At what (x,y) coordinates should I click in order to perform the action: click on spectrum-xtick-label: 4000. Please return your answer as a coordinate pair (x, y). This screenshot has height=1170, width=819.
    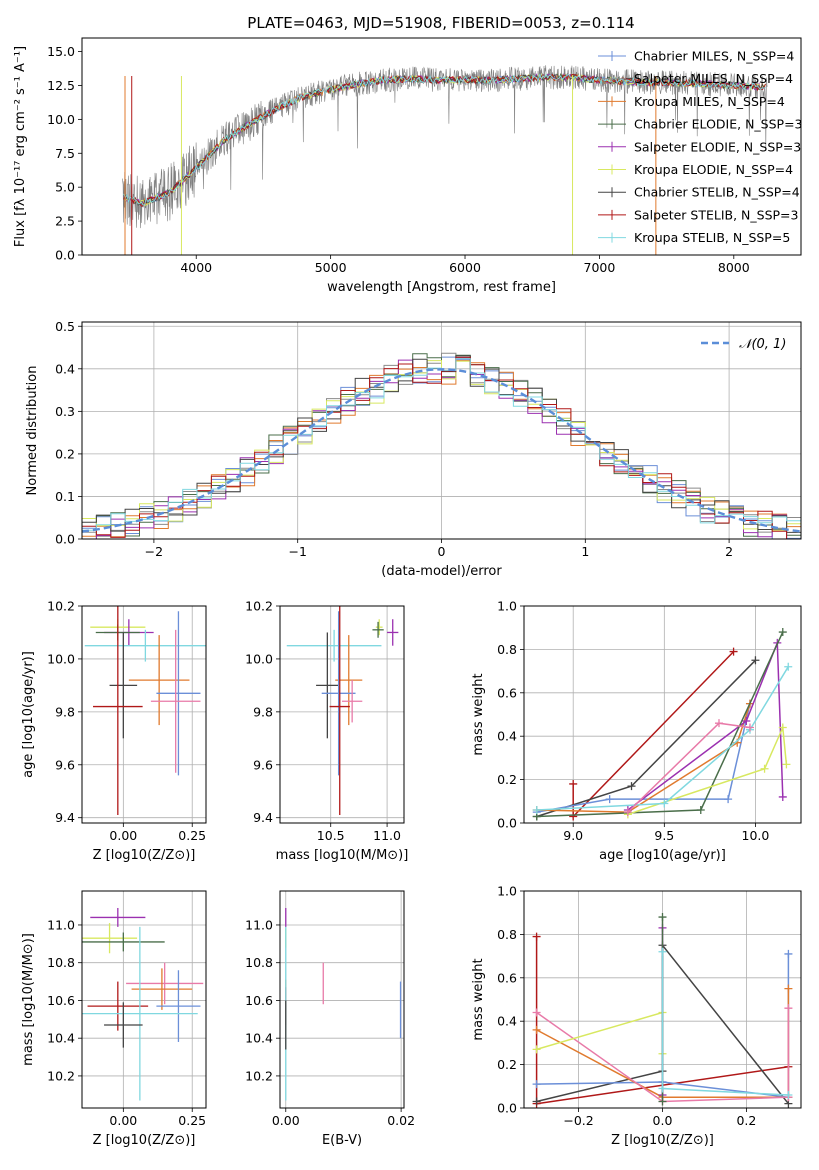
    Looking at the image, I should click on (196, 267).